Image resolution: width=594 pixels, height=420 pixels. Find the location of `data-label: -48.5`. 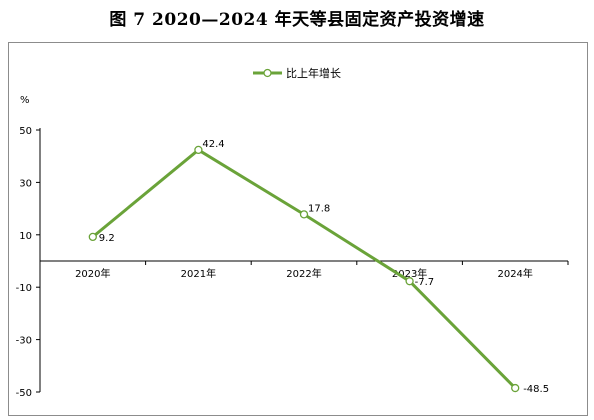

data-label: -48.5 is located at coordinates (536, 389).